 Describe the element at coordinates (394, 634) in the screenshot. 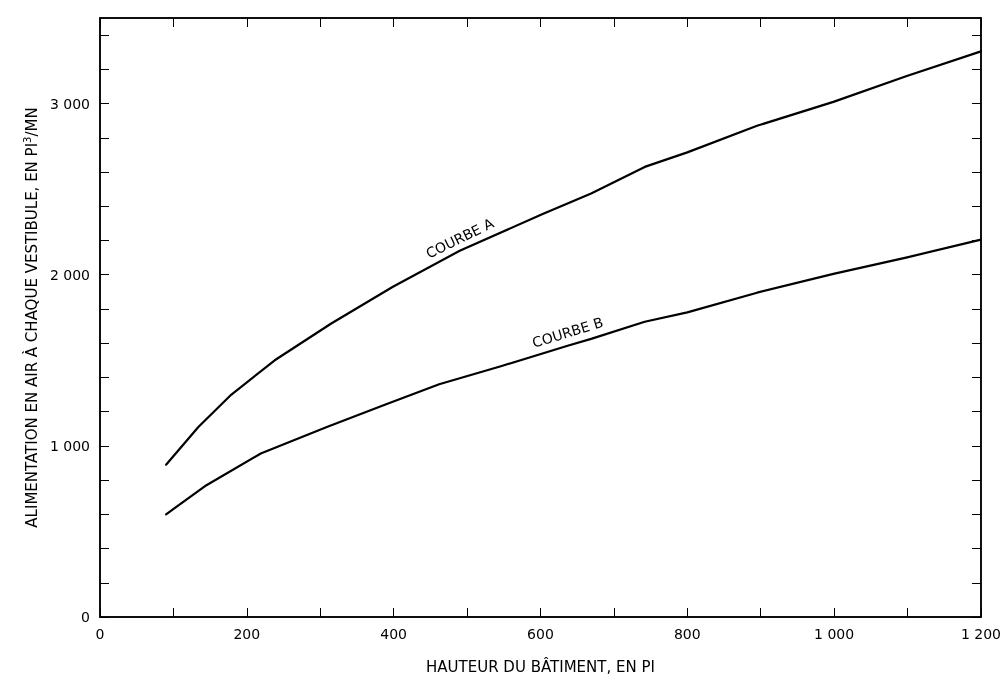

I see `x-tick-label: 400` at that location.